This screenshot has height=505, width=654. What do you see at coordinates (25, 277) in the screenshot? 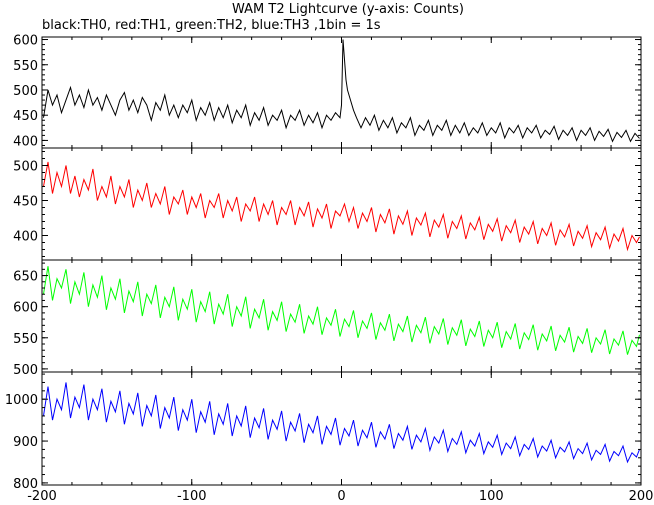
I see `y-tick-label-2-3: 650` at bounding box center [25, 277].